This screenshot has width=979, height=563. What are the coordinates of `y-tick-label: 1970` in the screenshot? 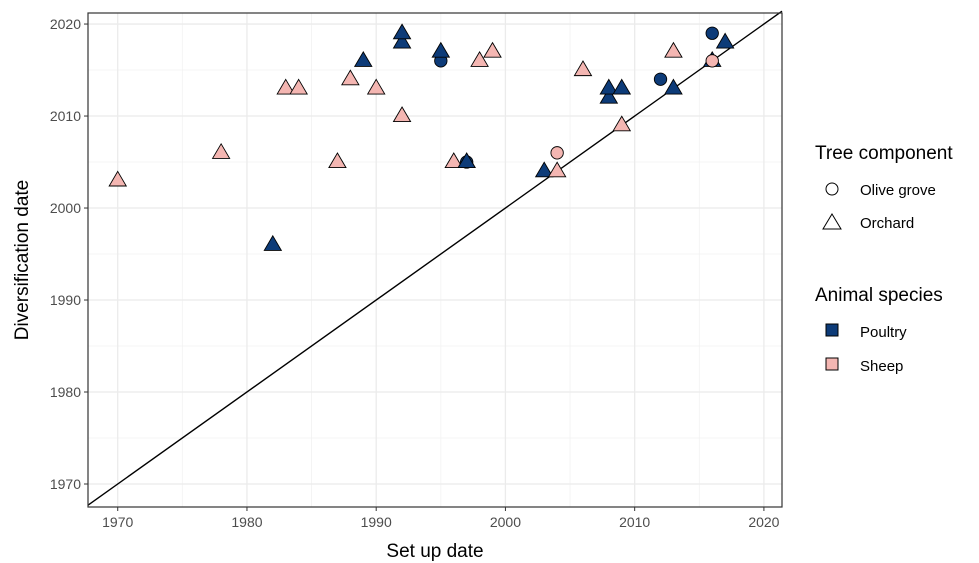 It's located at (65, 484).